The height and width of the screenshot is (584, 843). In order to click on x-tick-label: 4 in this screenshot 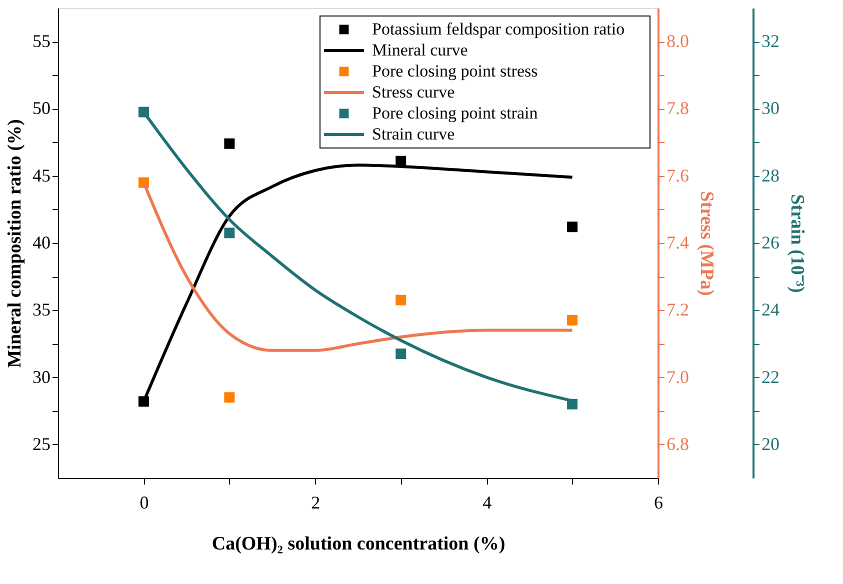, I will do `click(487, 502)`.